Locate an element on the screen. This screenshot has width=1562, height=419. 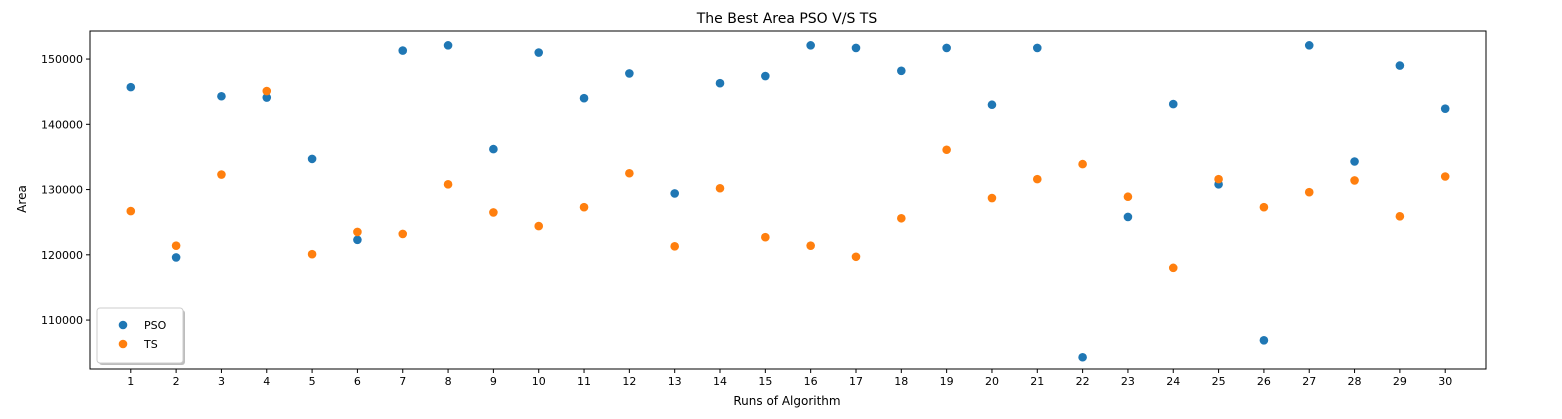
x-tick-label: 2 is located at coordinates (176, 381).